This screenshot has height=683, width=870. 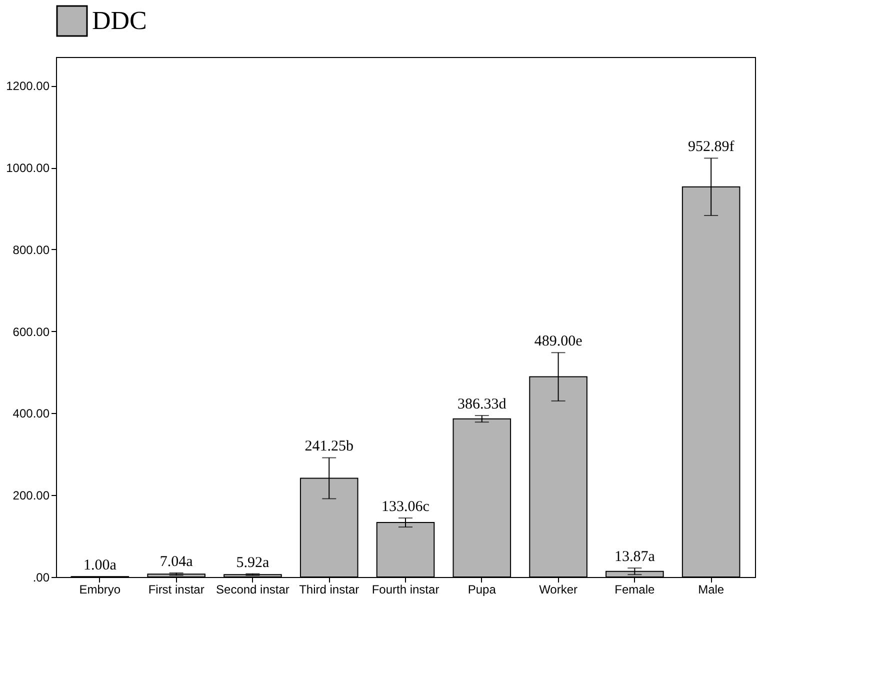 What do you see at coordinates (482, 404) in the screenshot?
I see `data-label: 386.33d` at bounding box center [482, 404].